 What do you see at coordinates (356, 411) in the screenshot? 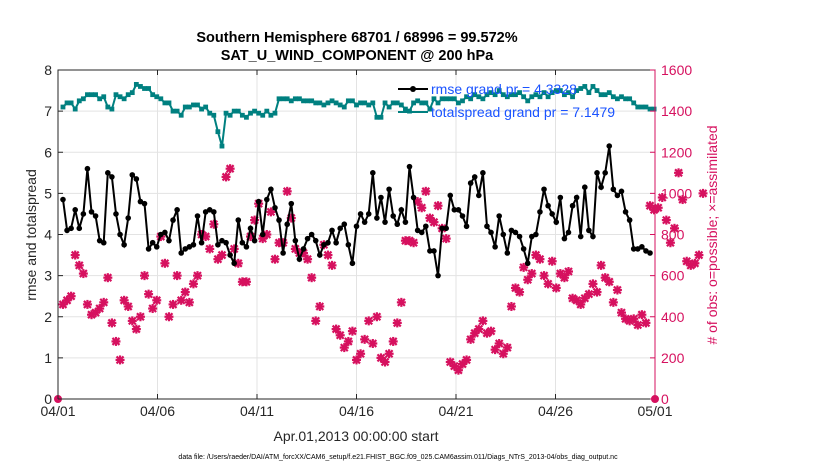
I see `x-tick-label: 04/16` at bounding box center [356, 411].